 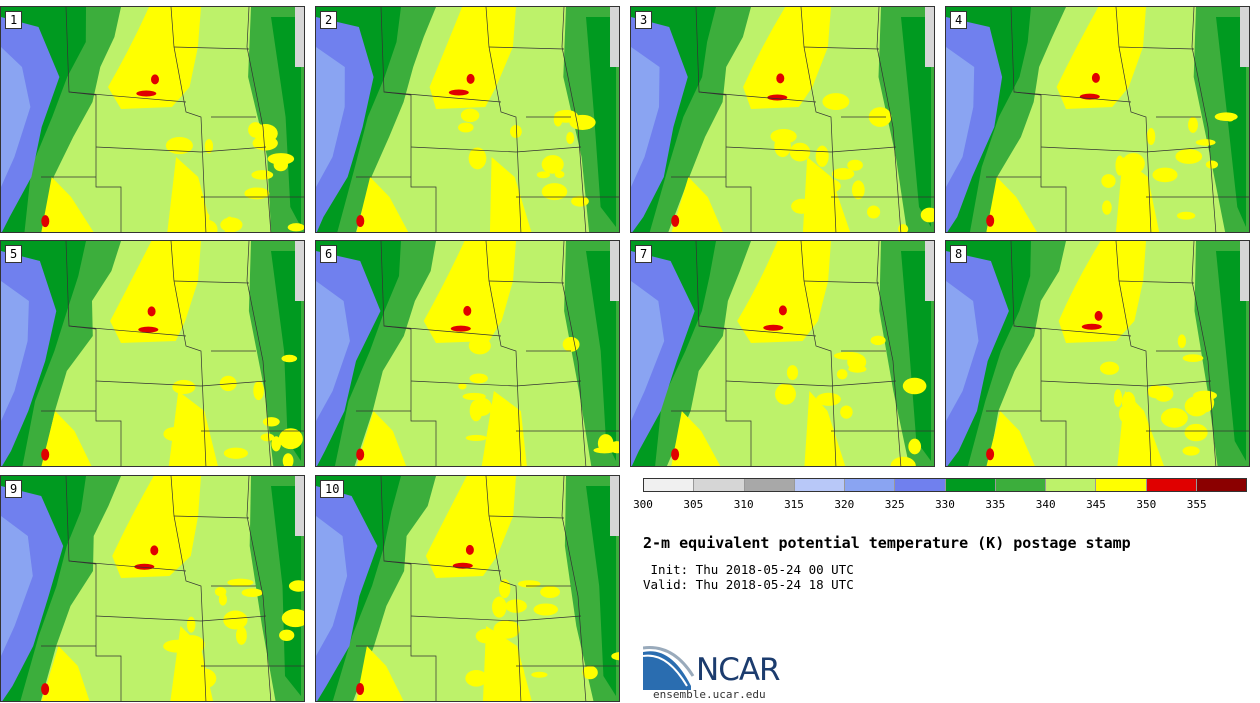 What do you see at coordinates (748, 584) in the screenshot?
I see `valid-time: Valid: Thu 2018-05-24 18 UTC` at bounding box center [748, 584].